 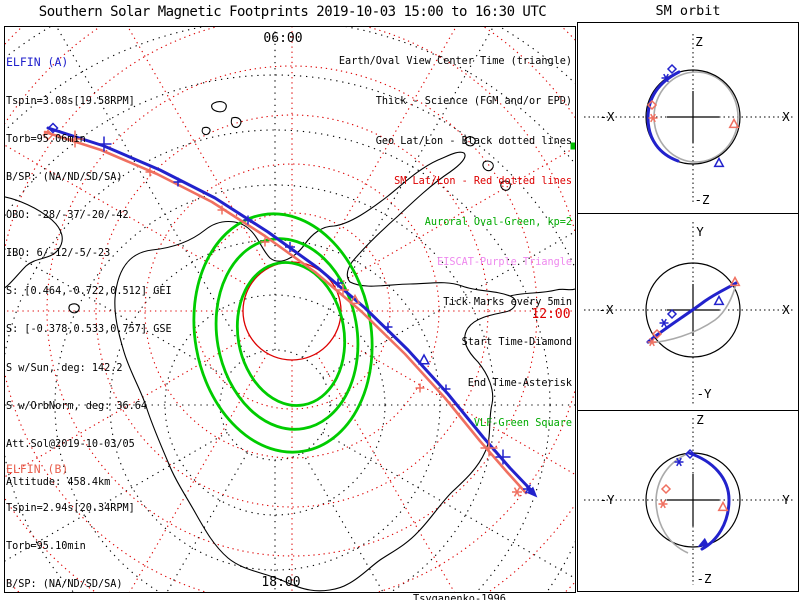 I want to click on sm-orbit-title: SM orbit, so click(x=688, y=11).